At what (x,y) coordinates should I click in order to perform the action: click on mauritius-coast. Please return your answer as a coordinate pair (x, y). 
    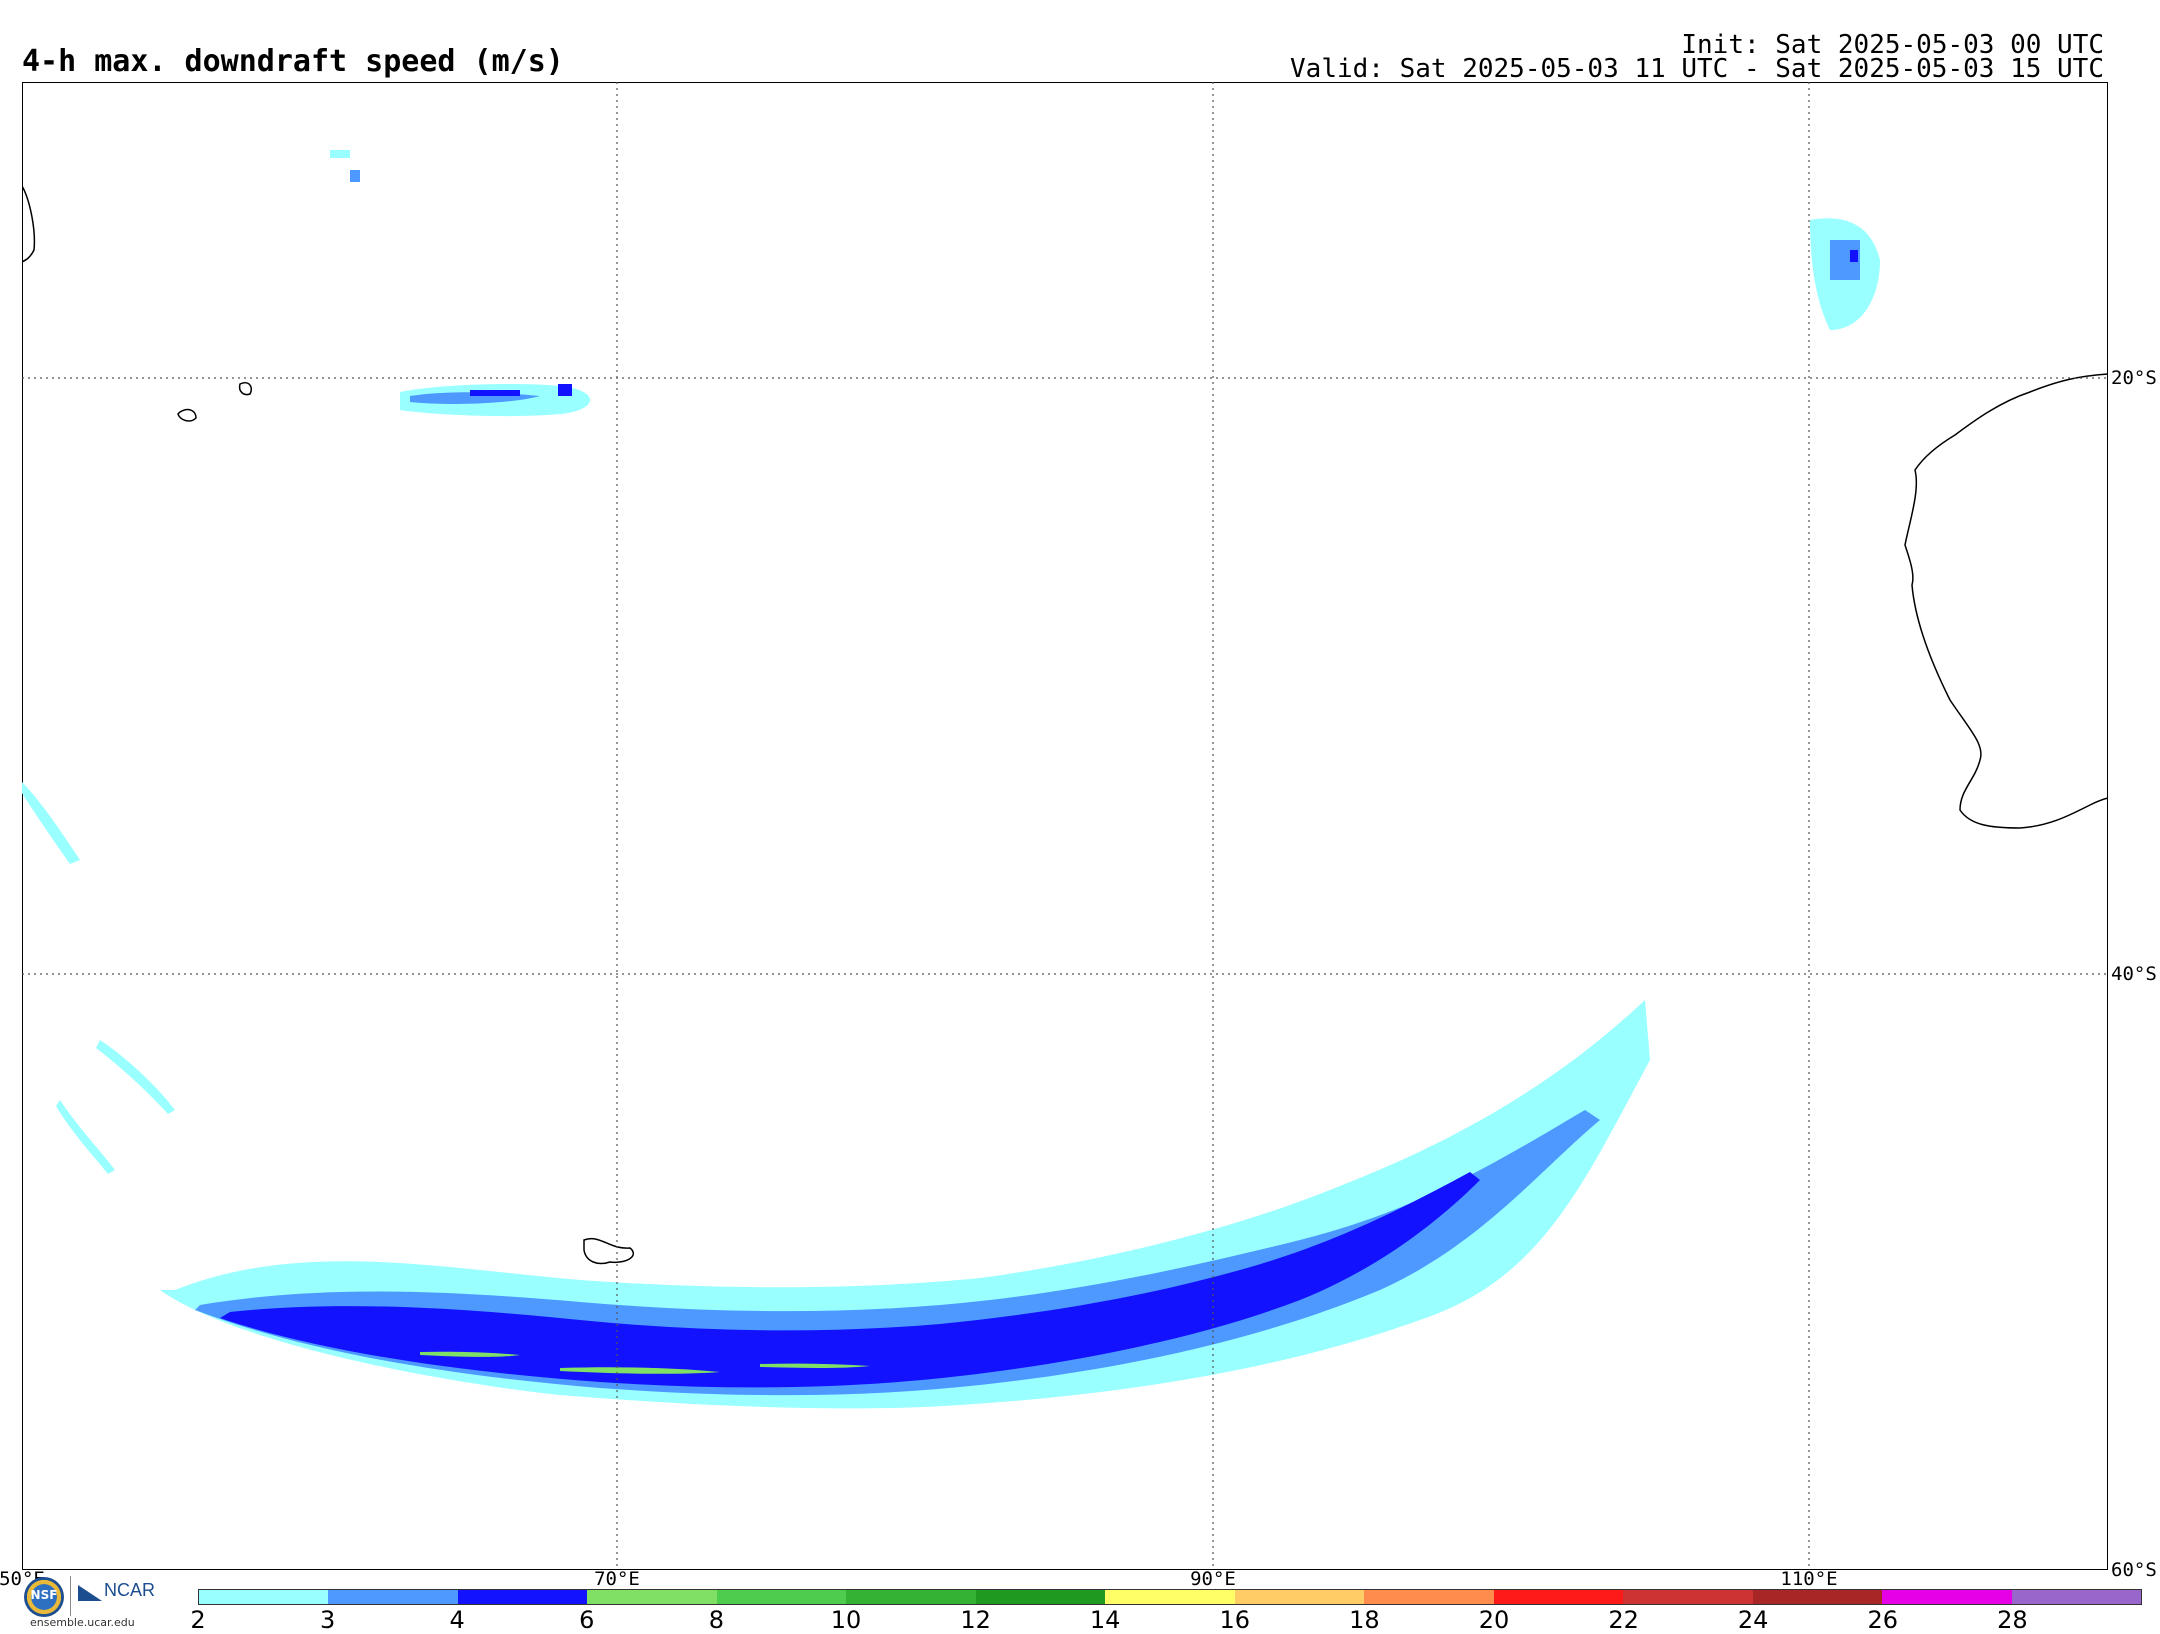
    Looking at the image, I should click on (245, 389).